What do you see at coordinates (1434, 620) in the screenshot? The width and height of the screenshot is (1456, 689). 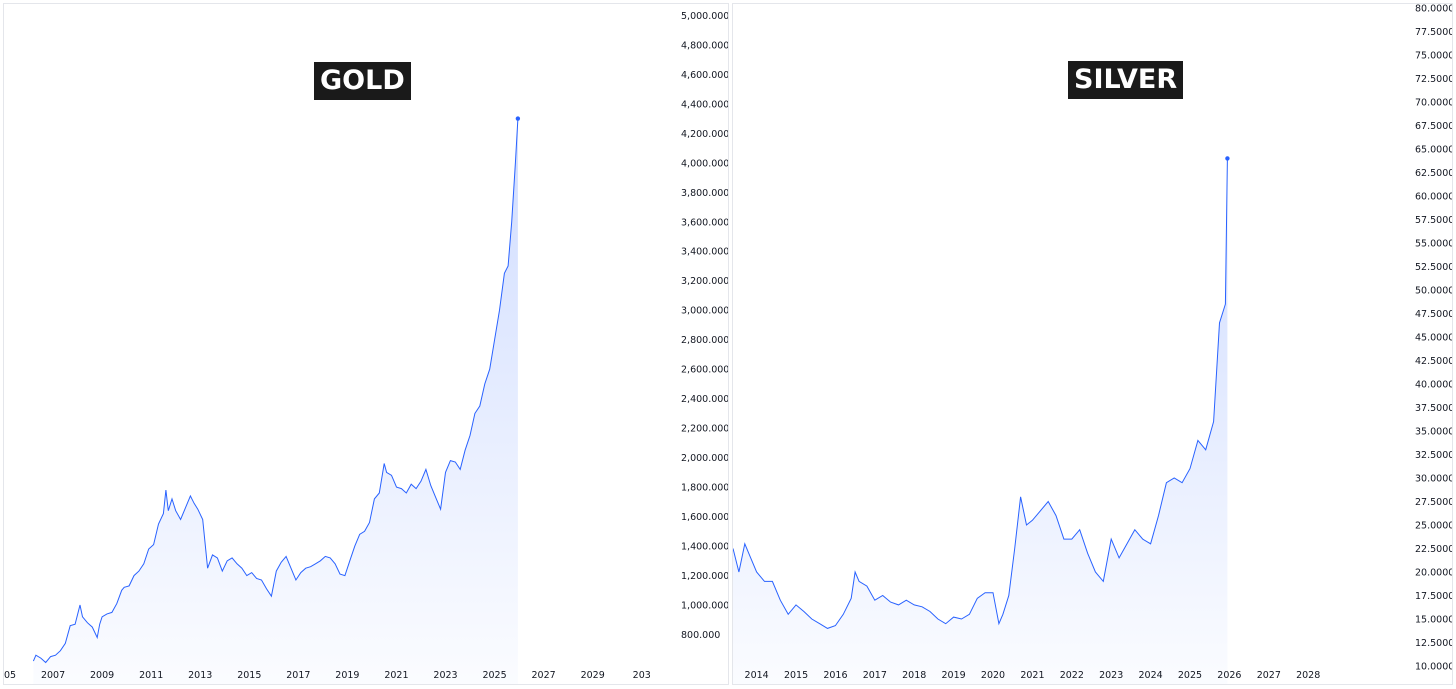 I see `silver-y-tick-label: 15.0000` at bounding box center [1434, 620].